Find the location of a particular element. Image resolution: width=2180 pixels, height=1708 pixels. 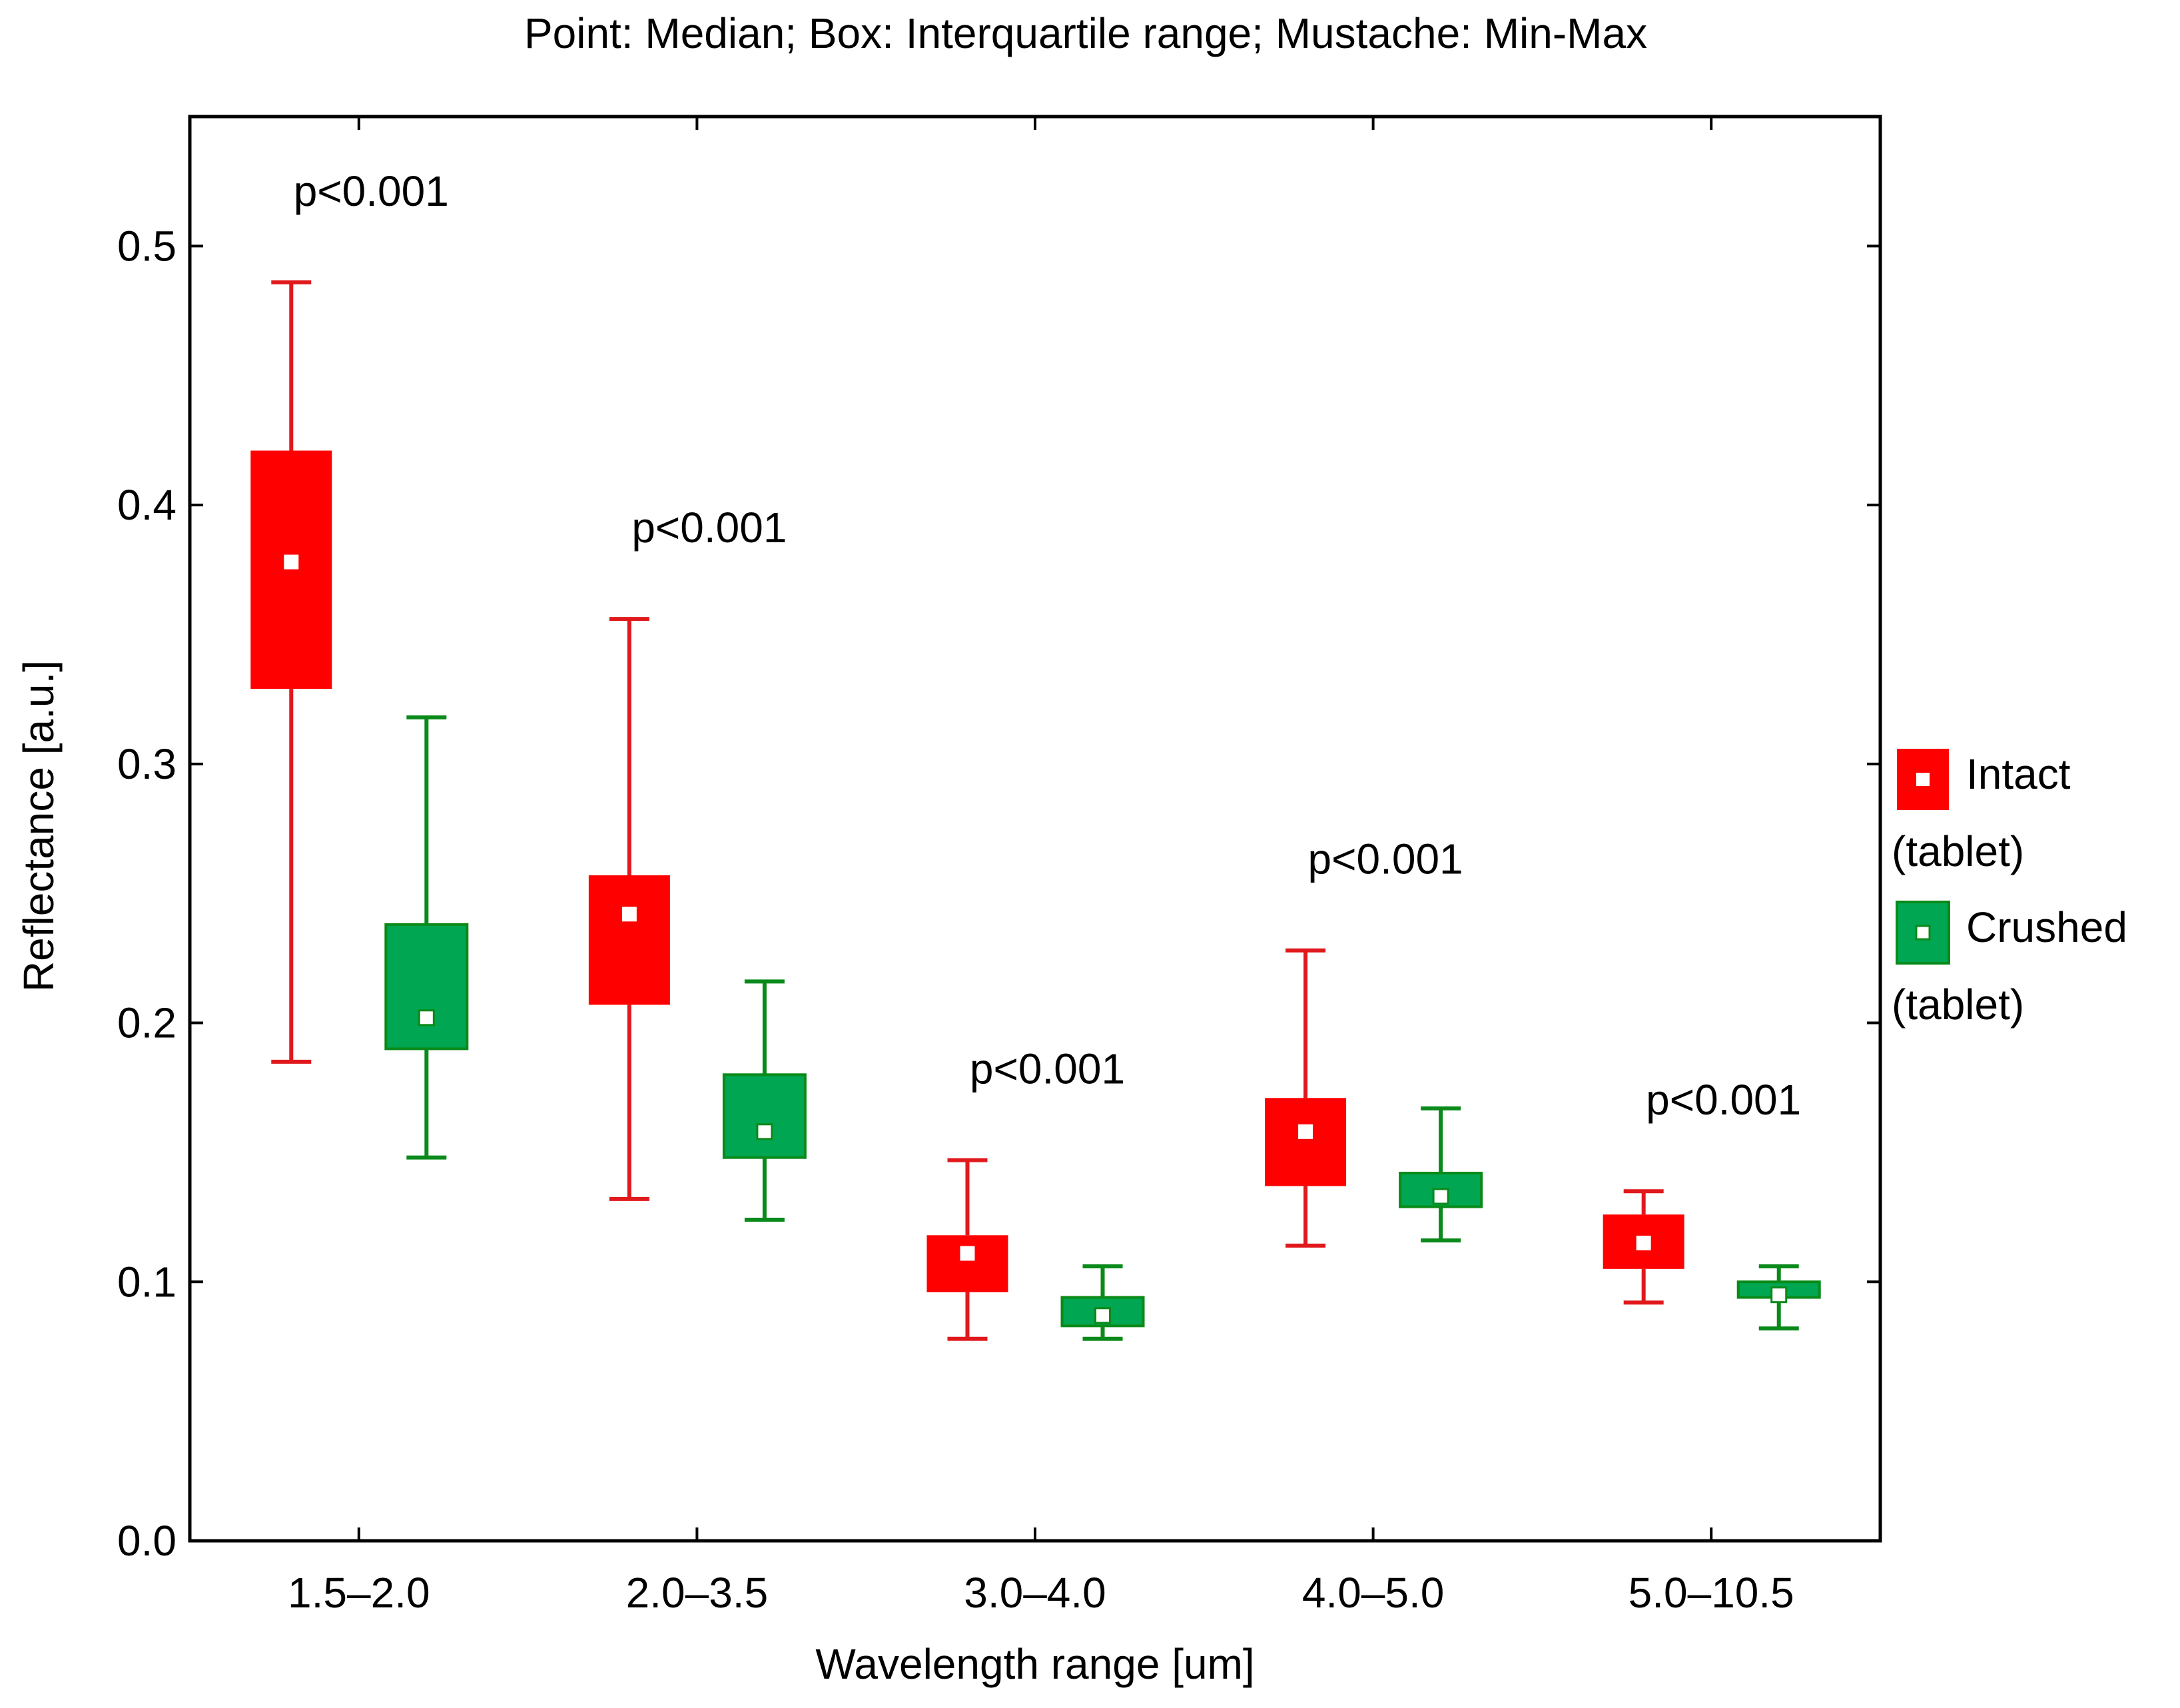

legend-swatch-crushed-median is located at coordinates (1923, 933).